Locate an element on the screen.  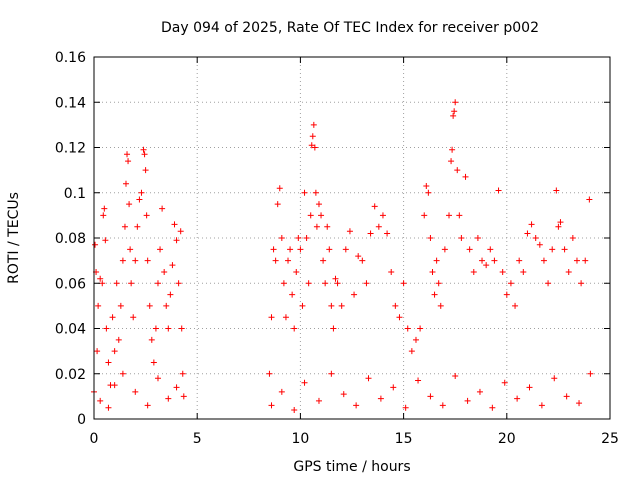
y-axis-label: ROTI / TECUs is located at coordinates (14, 238).